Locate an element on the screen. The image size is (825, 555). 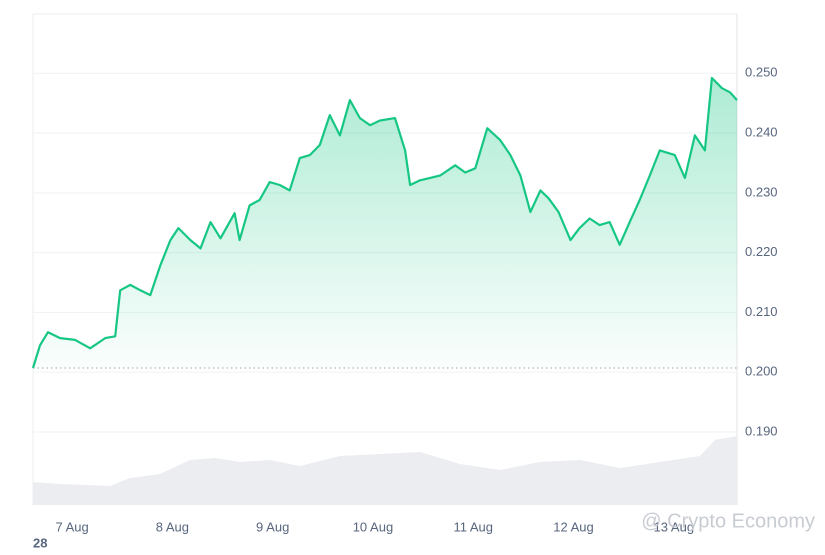
x-tick-label: 7 Aug is located at coordinates (71, 526).